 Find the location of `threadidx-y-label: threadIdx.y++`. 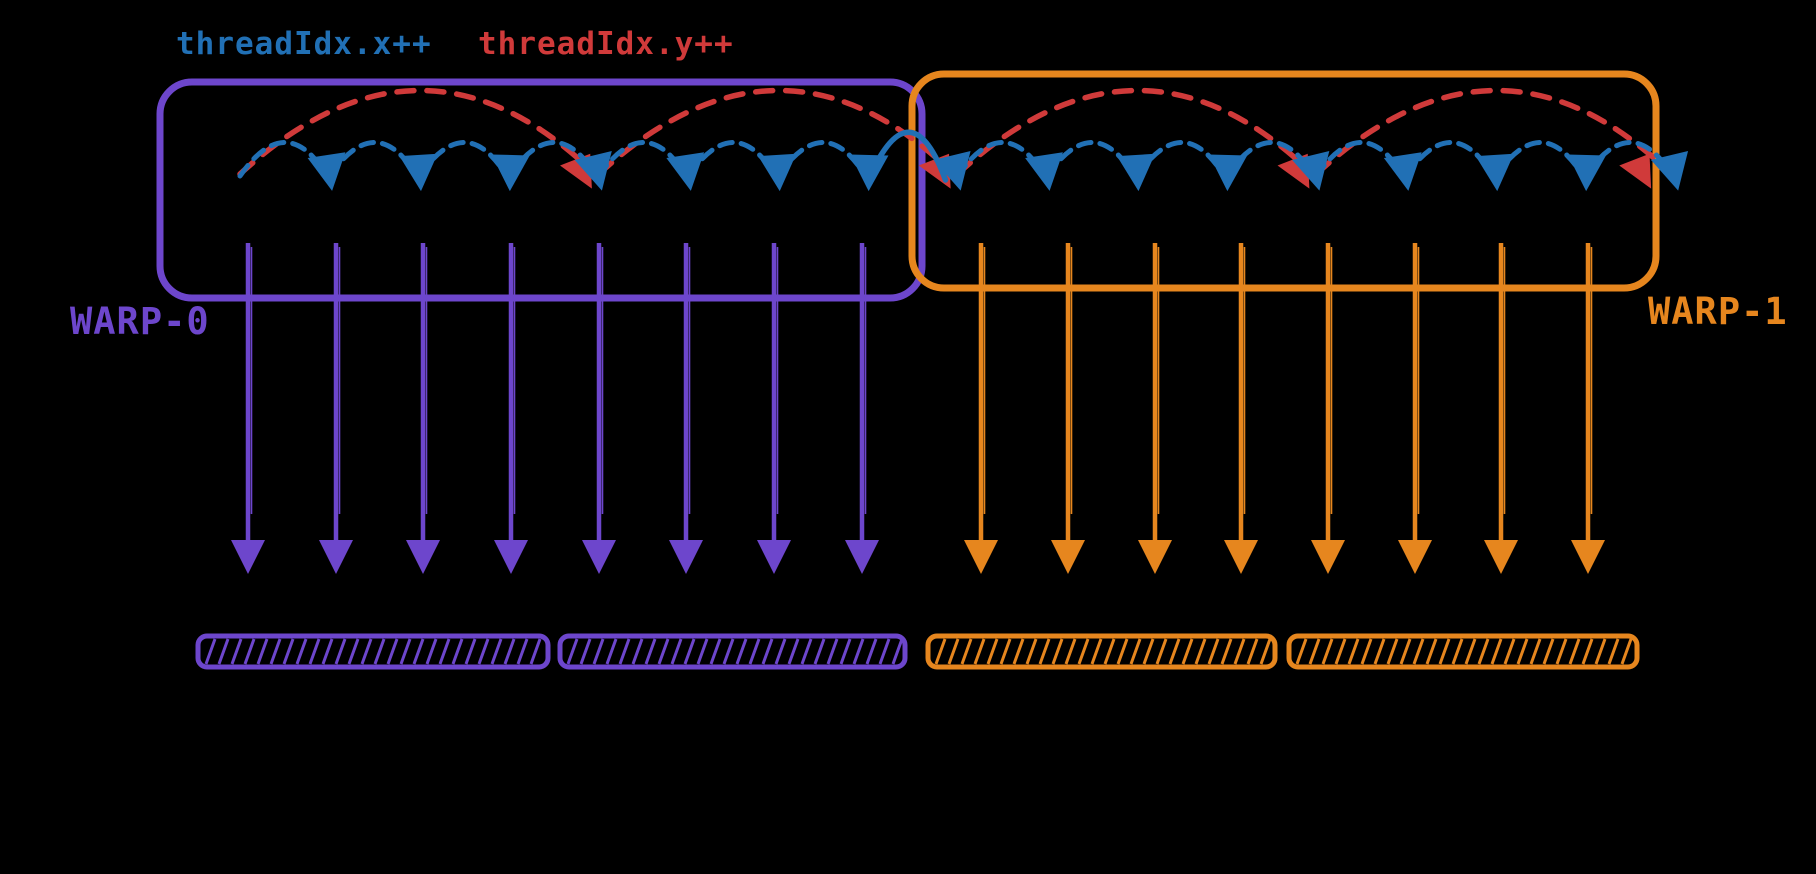

threadidx-y-label: threadIdx.y++ is located at coordinates (606, 44).